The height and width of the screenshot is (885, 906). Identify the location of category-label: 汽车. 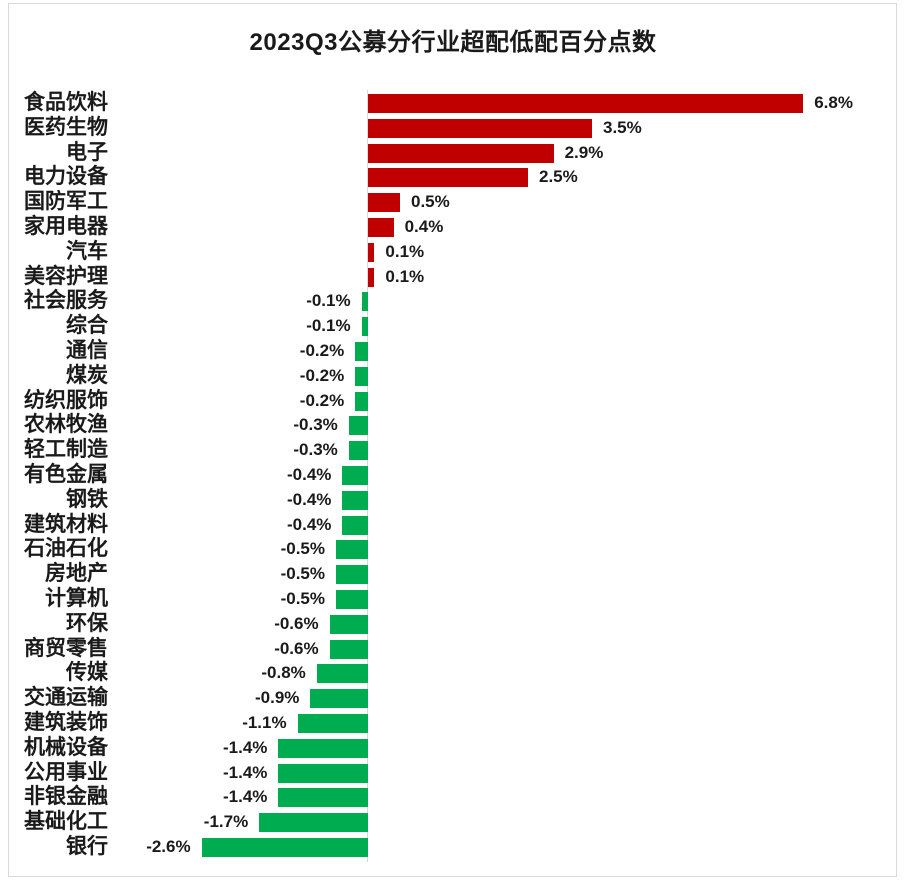
(87, 251).